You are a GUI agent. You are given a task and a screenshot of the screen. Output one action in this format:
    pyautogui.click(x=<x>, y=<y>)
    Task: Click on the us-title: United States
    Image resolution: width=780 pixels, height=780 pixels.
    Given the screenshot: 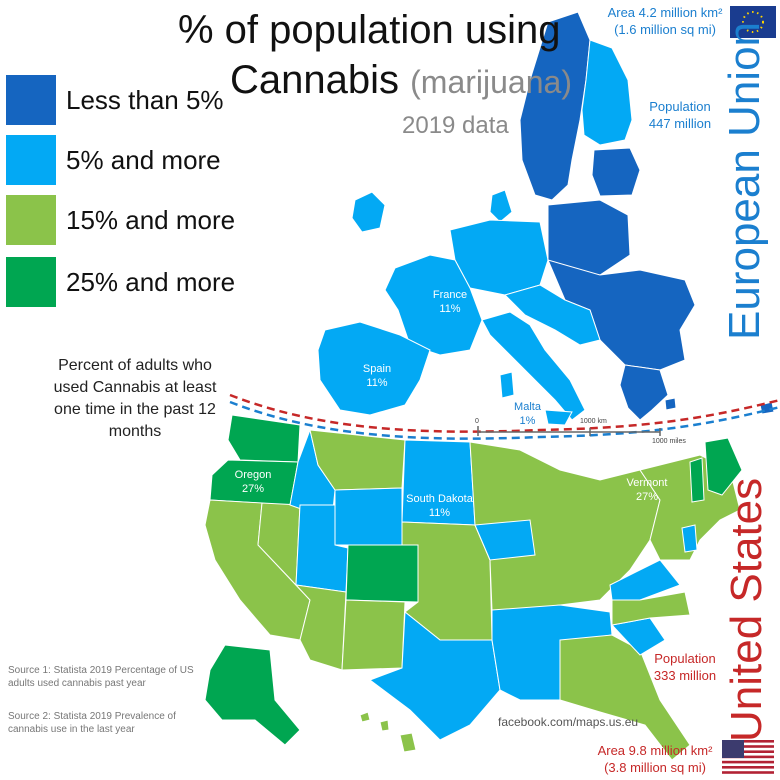 What is the action you would take?
    pyautogui.click(x=746, y=609)
    